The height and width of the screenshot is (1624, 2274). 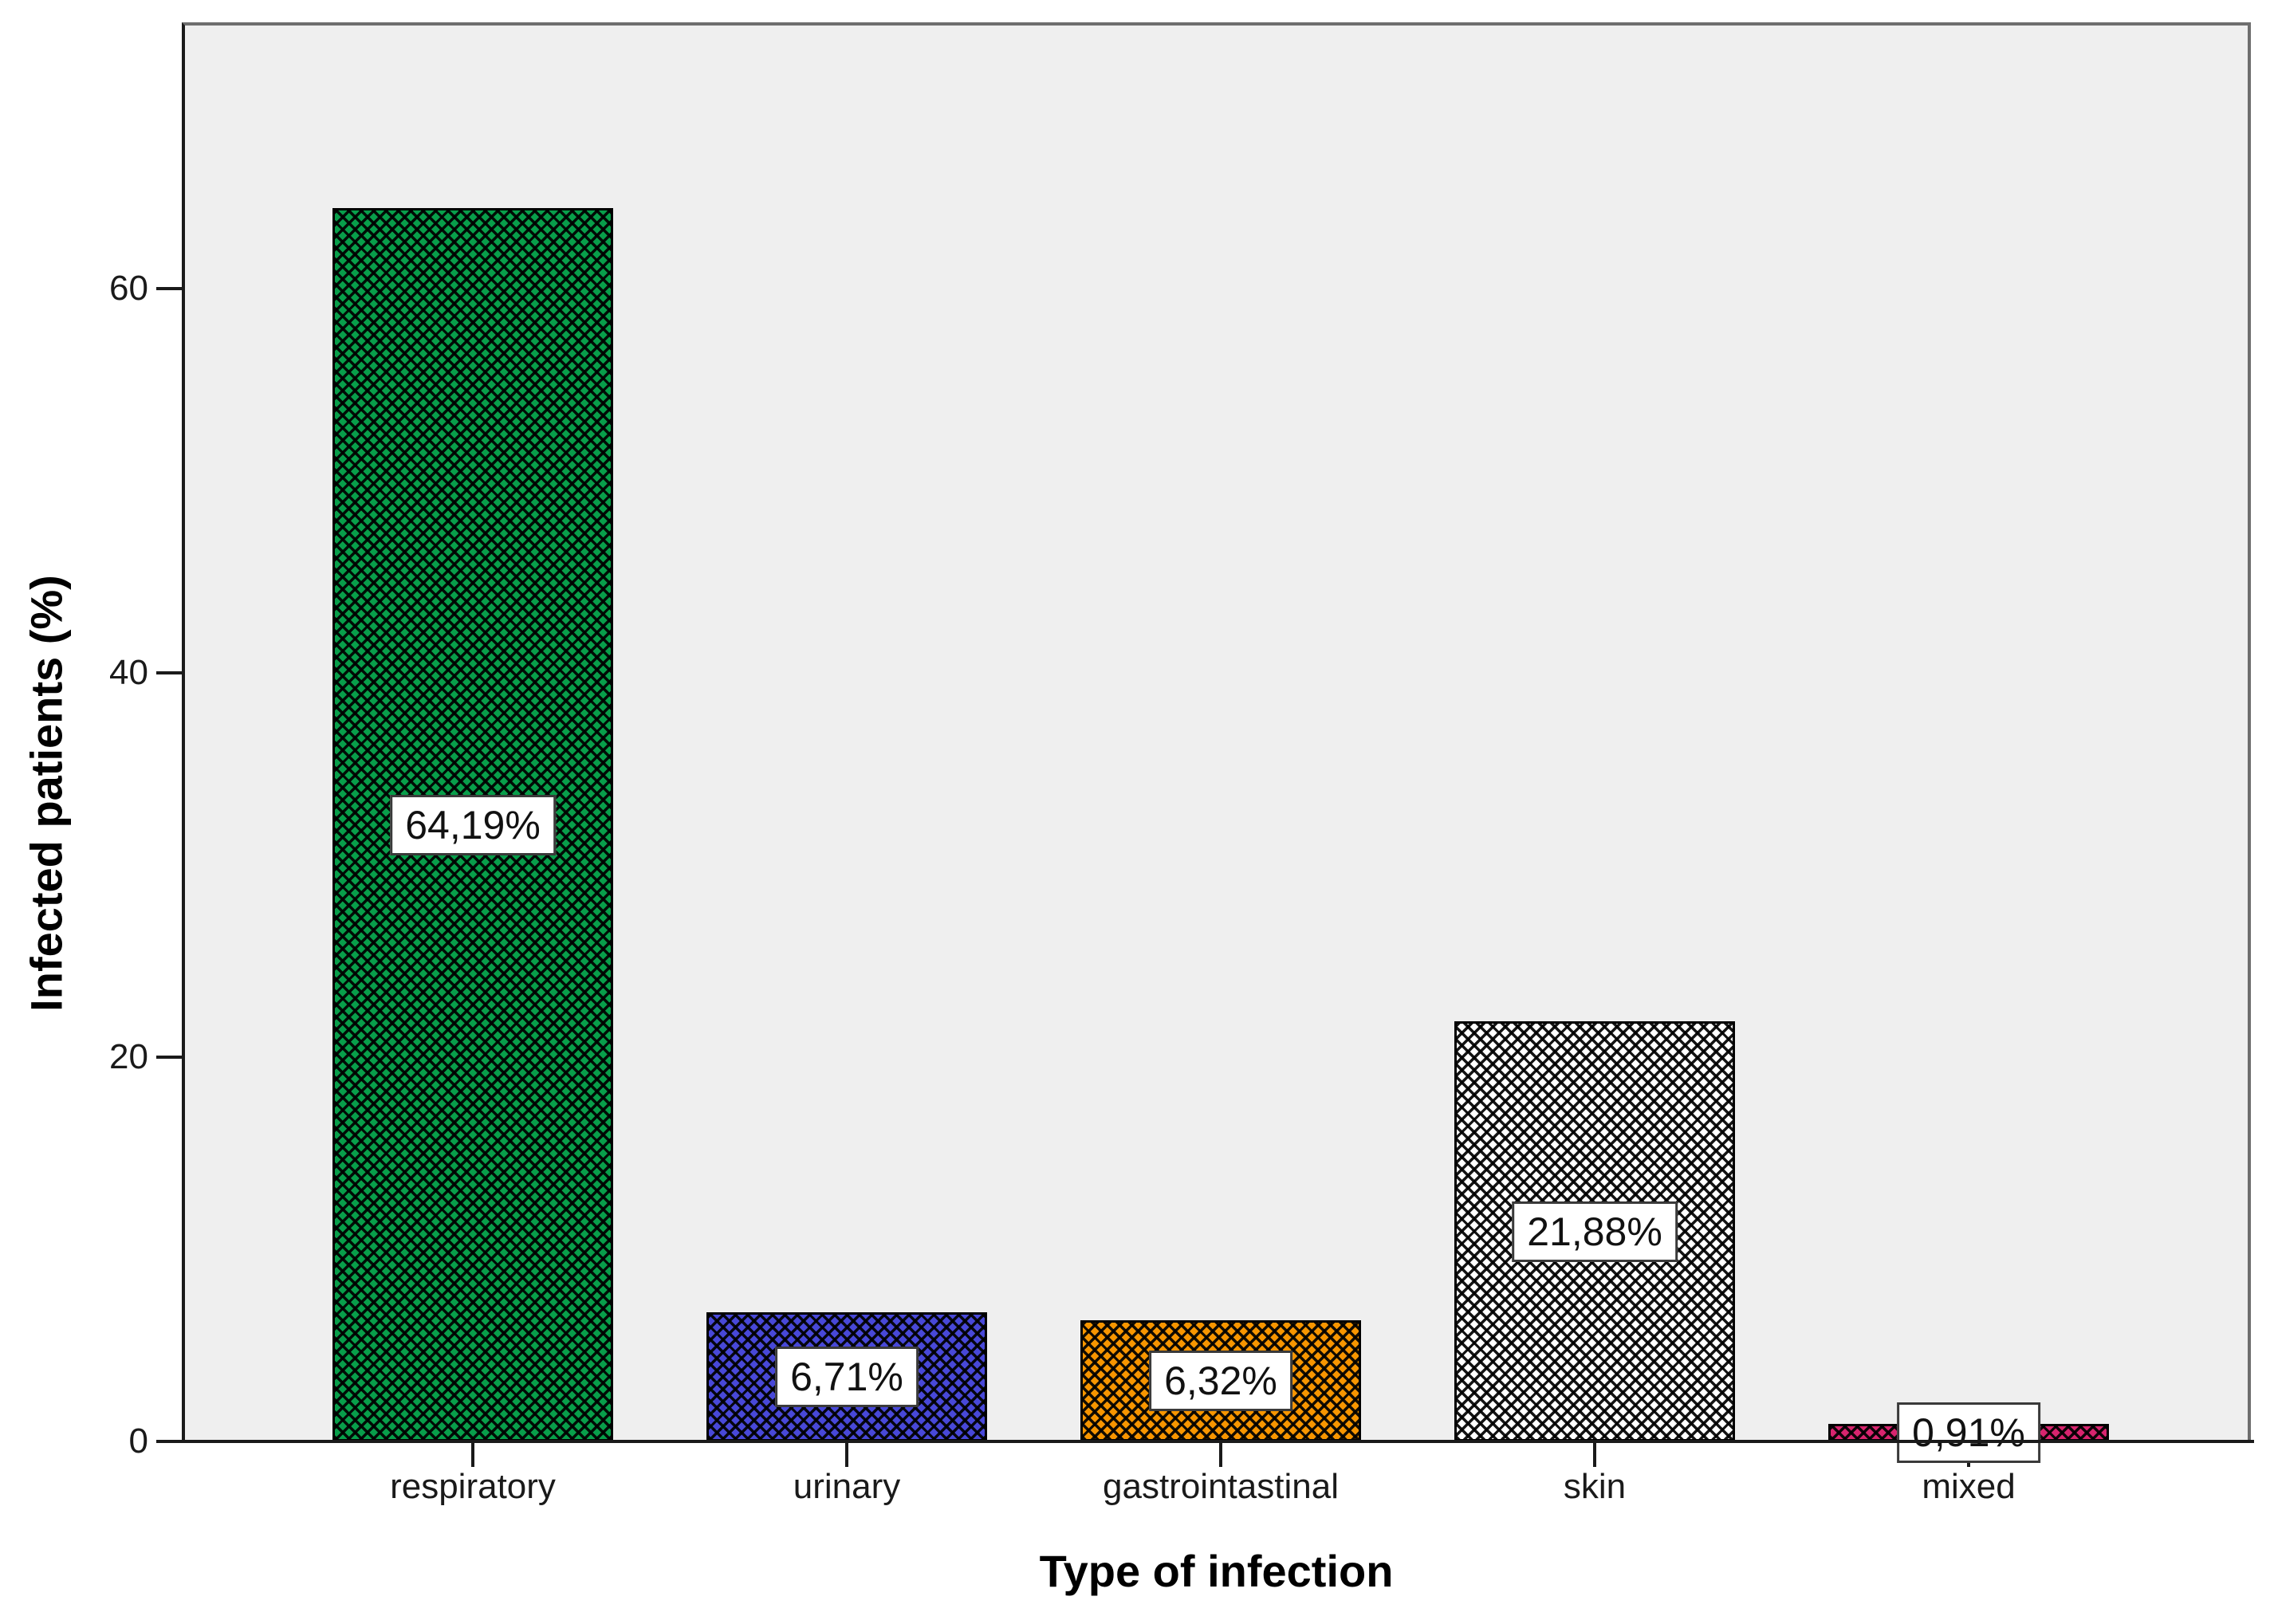 I want to click on value-label-gastrointastinal: 6,32%, so click(x=1220, y=1381).